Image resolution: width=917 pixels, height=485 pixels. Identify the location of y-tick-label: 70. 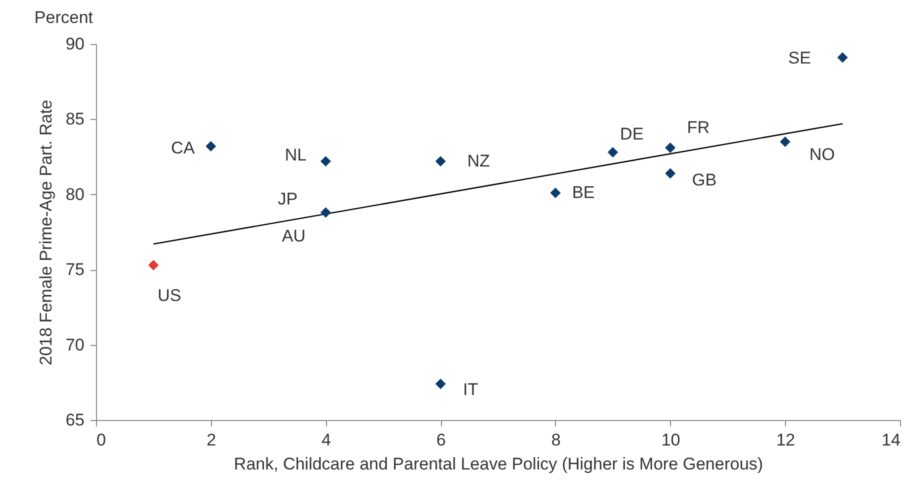
(75, 344).